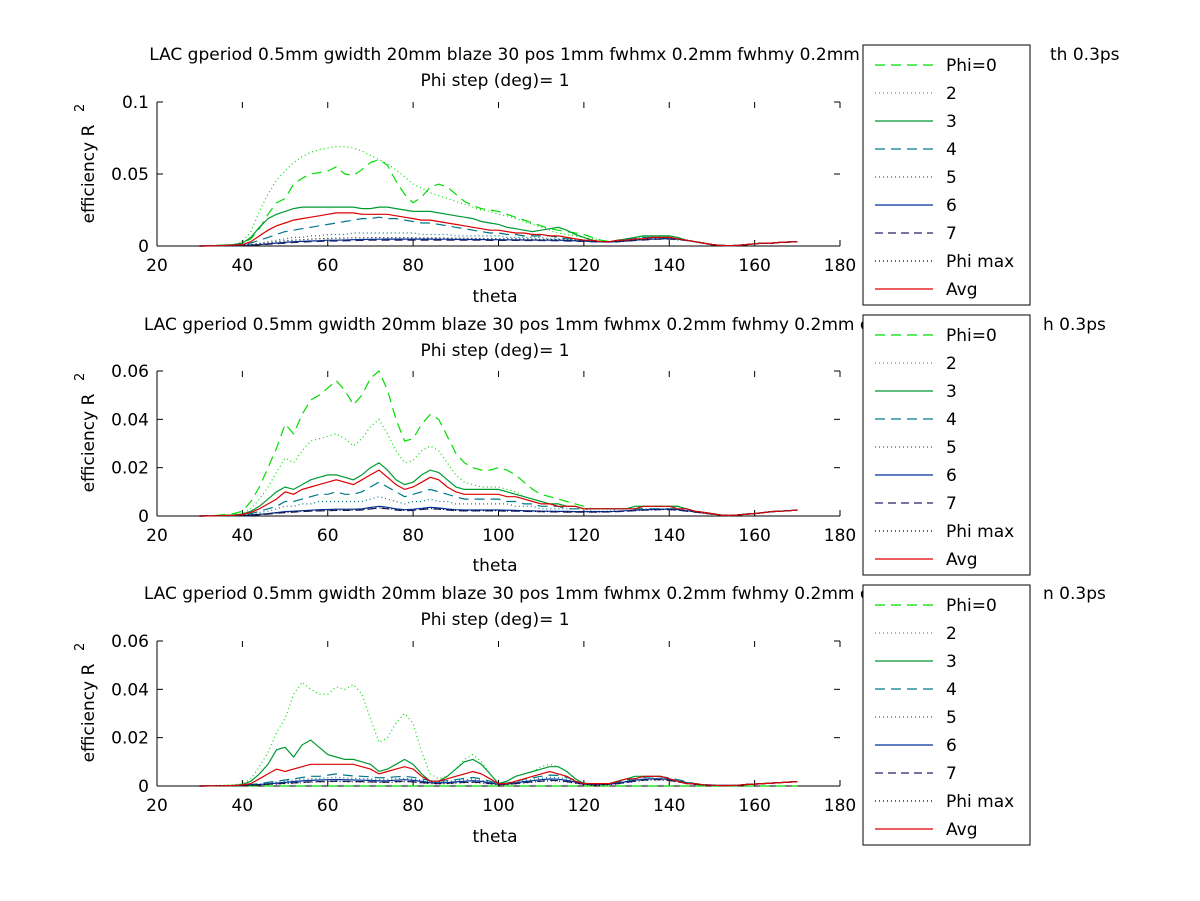 The width and height of the screenshot is (1200, 901). What do you see at coordinates (498, 266) in the screenshot?
I see `x-tick-label: 100` at bounding box center [498, 266].